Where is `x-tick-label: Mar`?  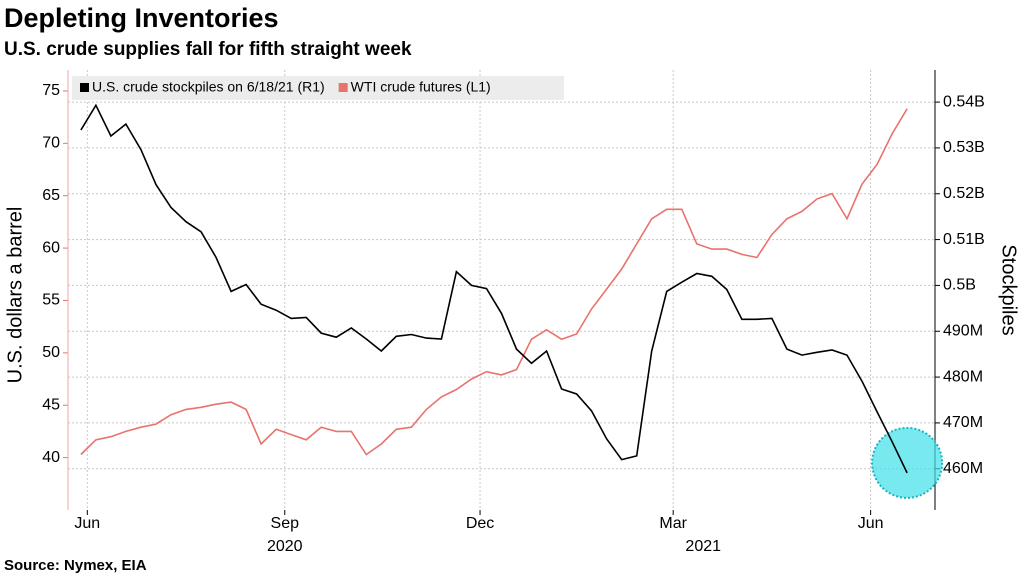
x-tick-label: Mar is located at coordinates (673, 523).